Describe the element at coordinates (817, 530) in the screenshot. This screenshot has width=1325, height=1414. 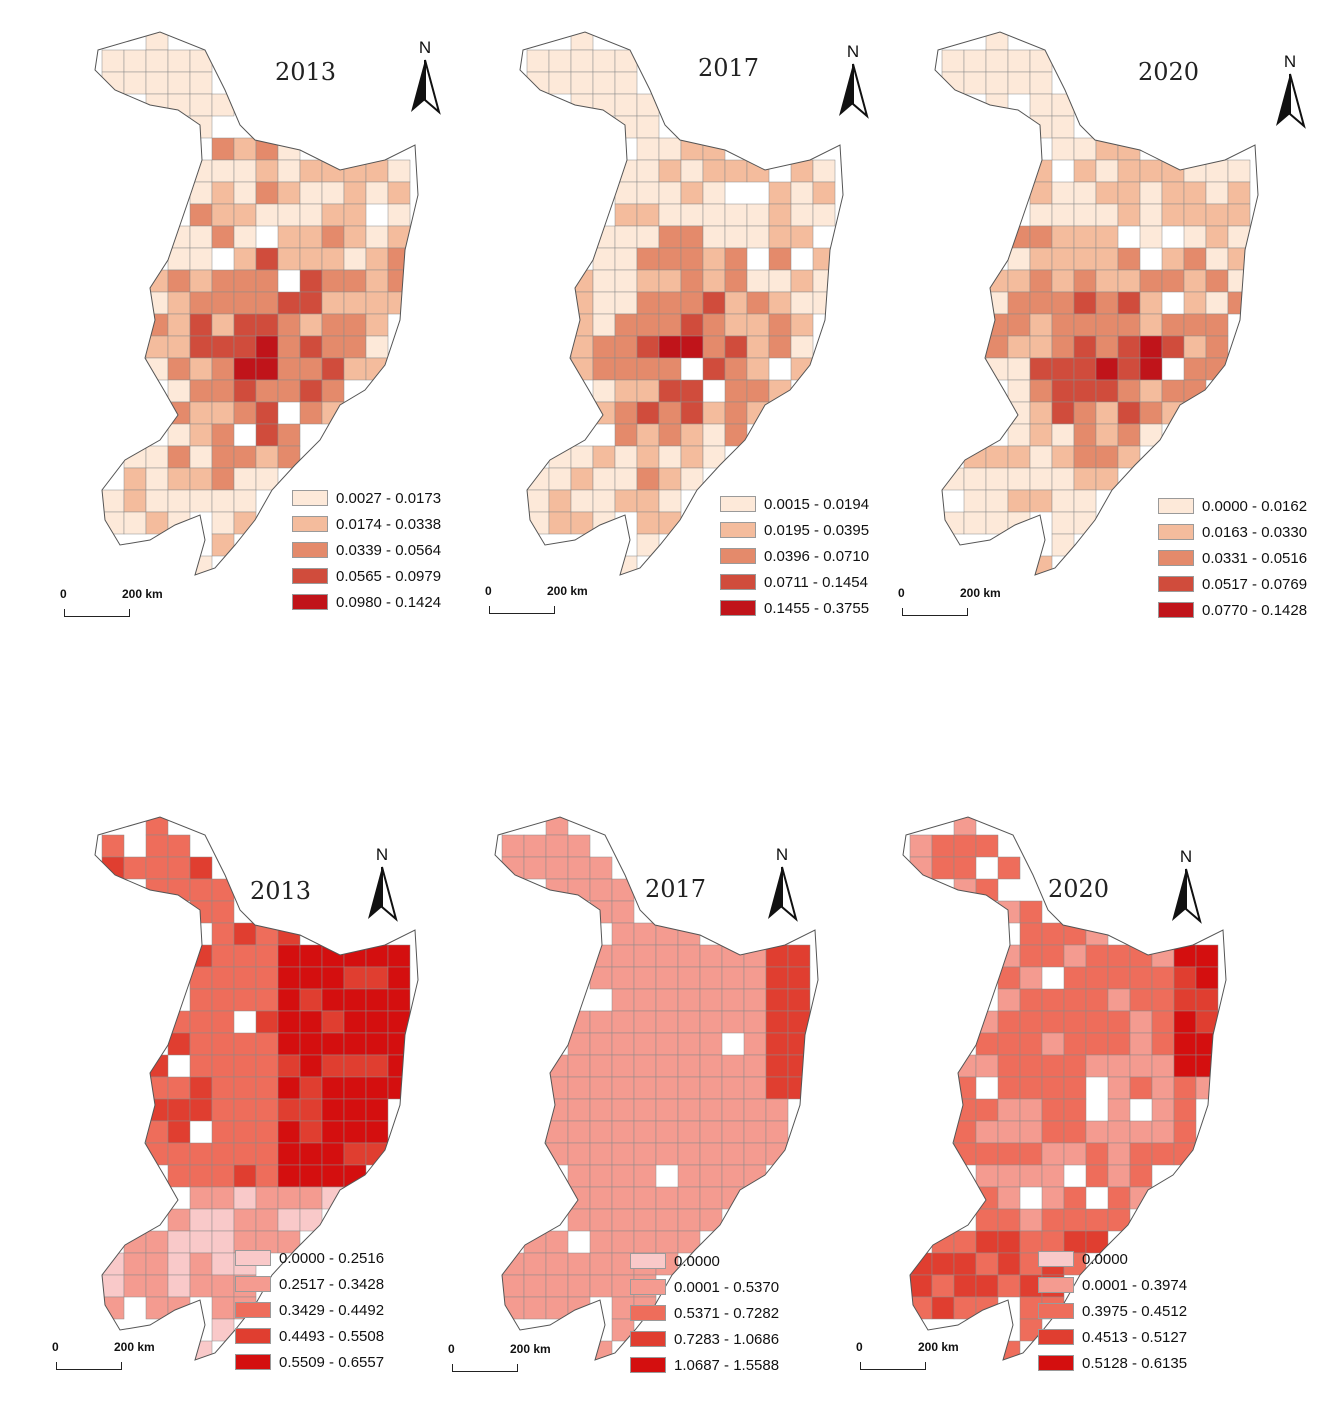
I see `legend-label: 0.0195 - 0.0395` at that location.